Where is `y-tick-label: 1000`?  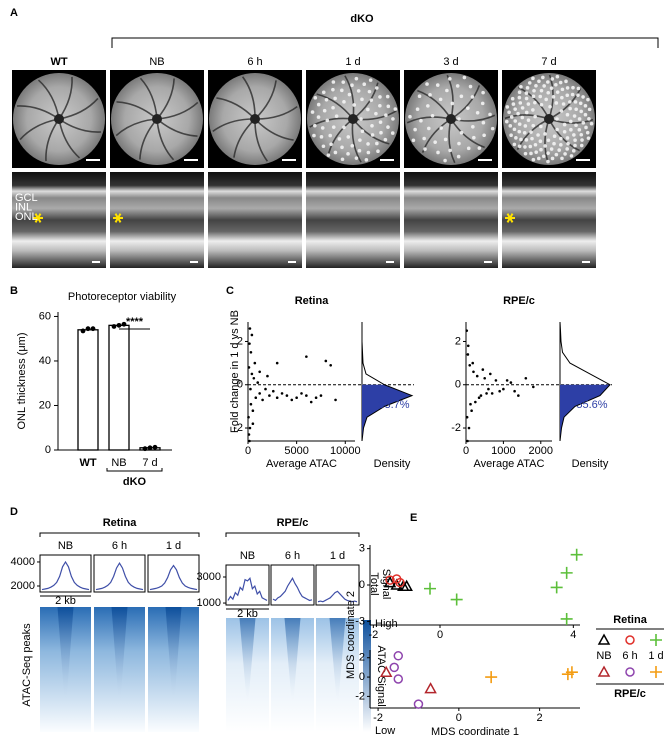
y-tick-label: 1000 is located at coordinates (209, 603).